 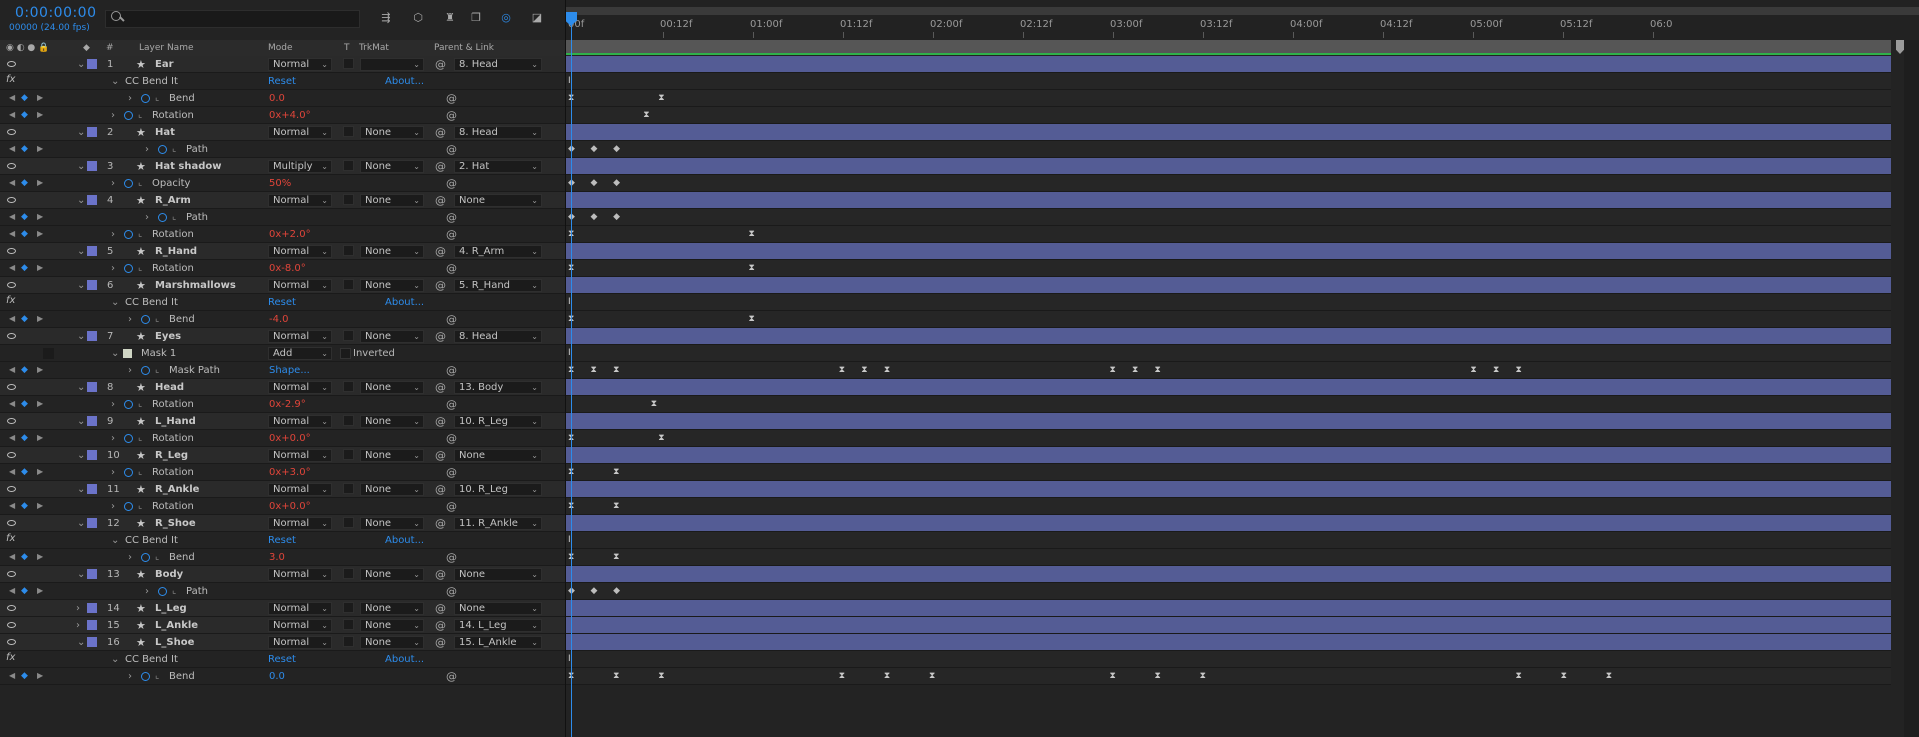 I want to click on layer-row: ⌄ 4 ★ R_Arm Normal ⌄ None ⌄ @ None ⌄, so click(x=282, y=200).